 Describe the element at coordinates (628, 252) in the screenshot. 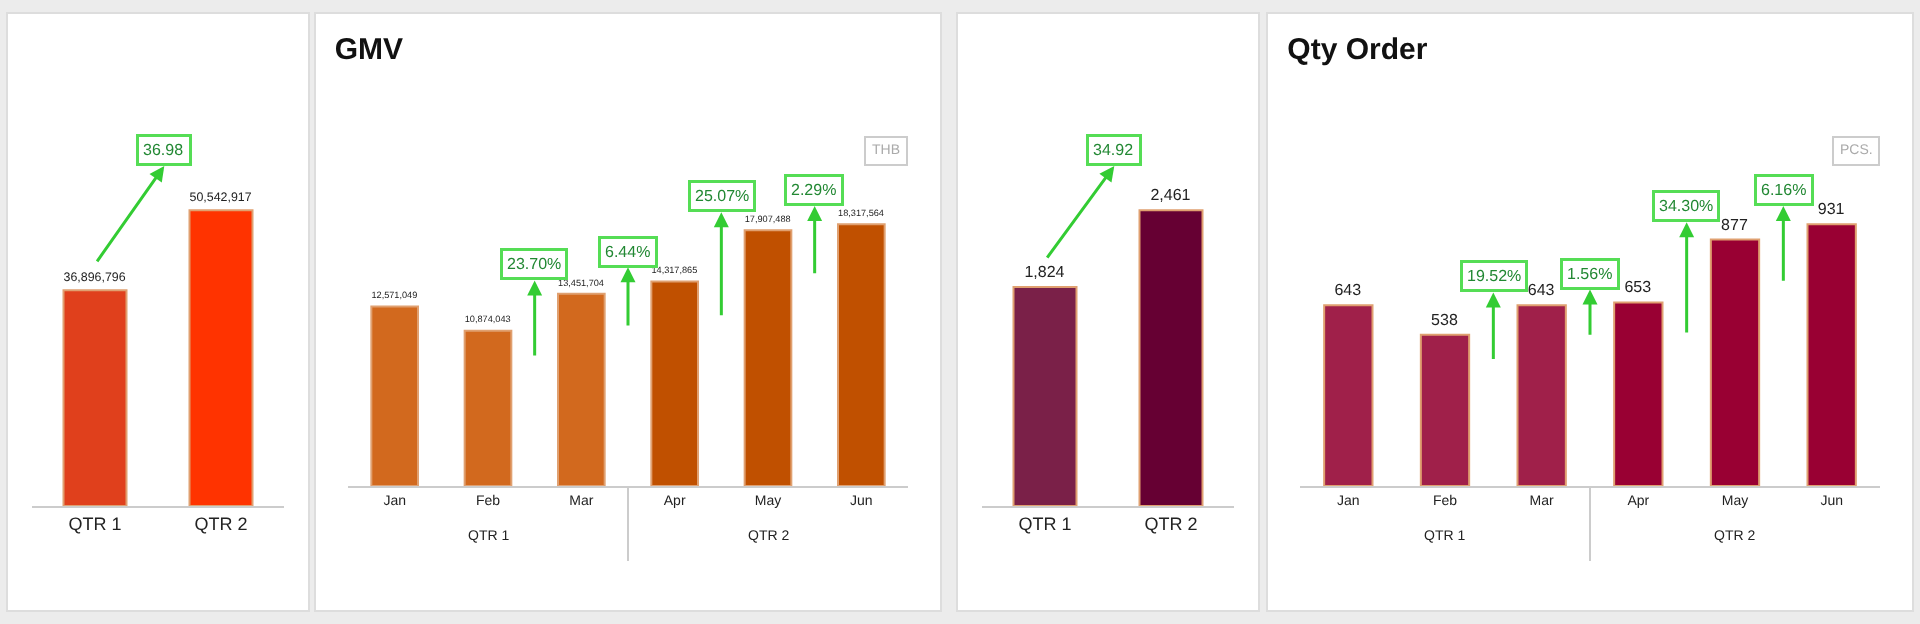

I see `annotation: 6.44%` at that location.